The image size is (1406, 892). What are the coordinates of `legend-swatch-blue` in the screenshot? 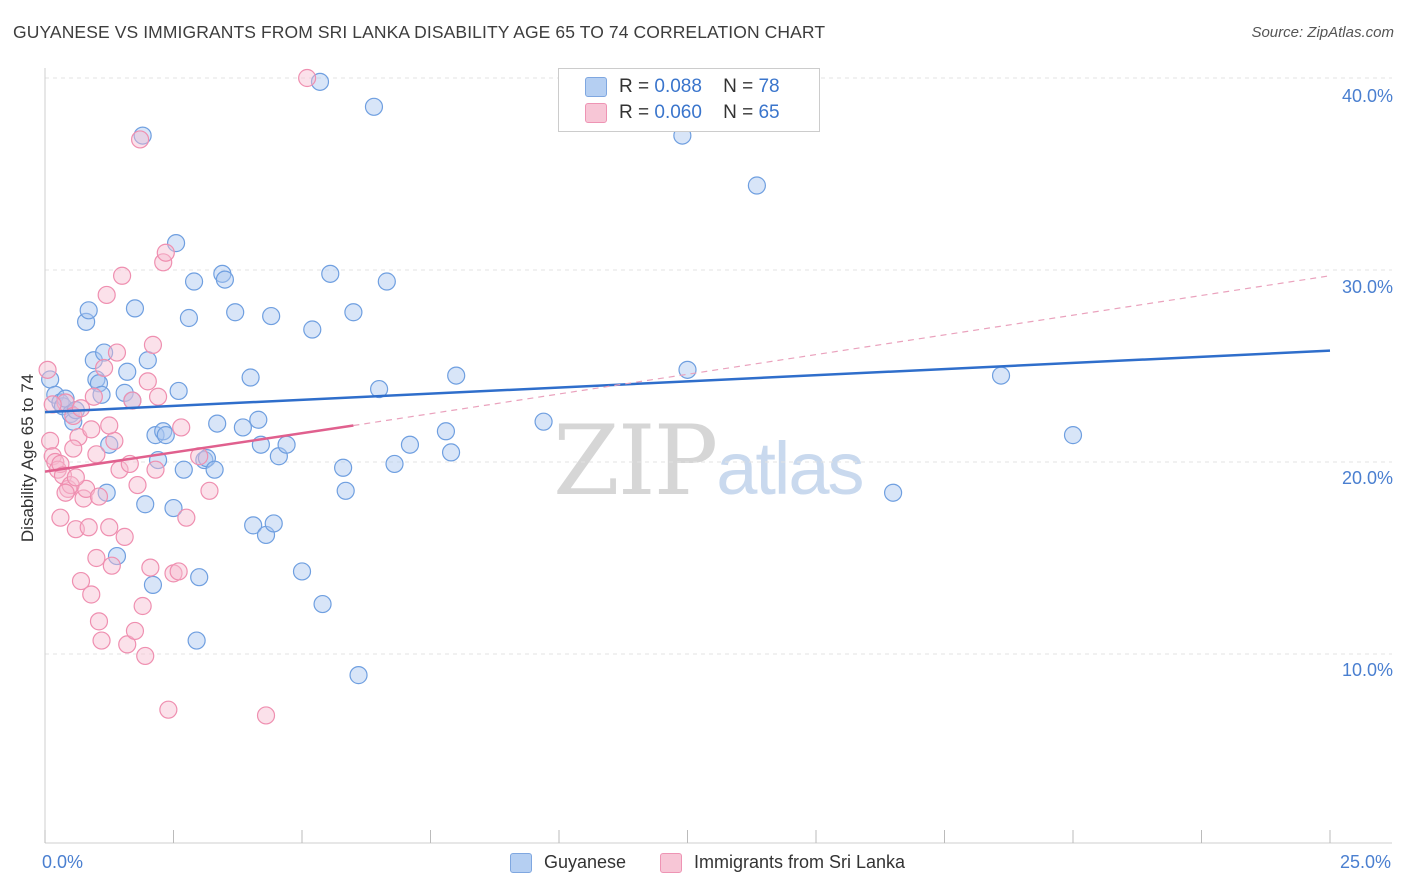 It's located at (596, 87).